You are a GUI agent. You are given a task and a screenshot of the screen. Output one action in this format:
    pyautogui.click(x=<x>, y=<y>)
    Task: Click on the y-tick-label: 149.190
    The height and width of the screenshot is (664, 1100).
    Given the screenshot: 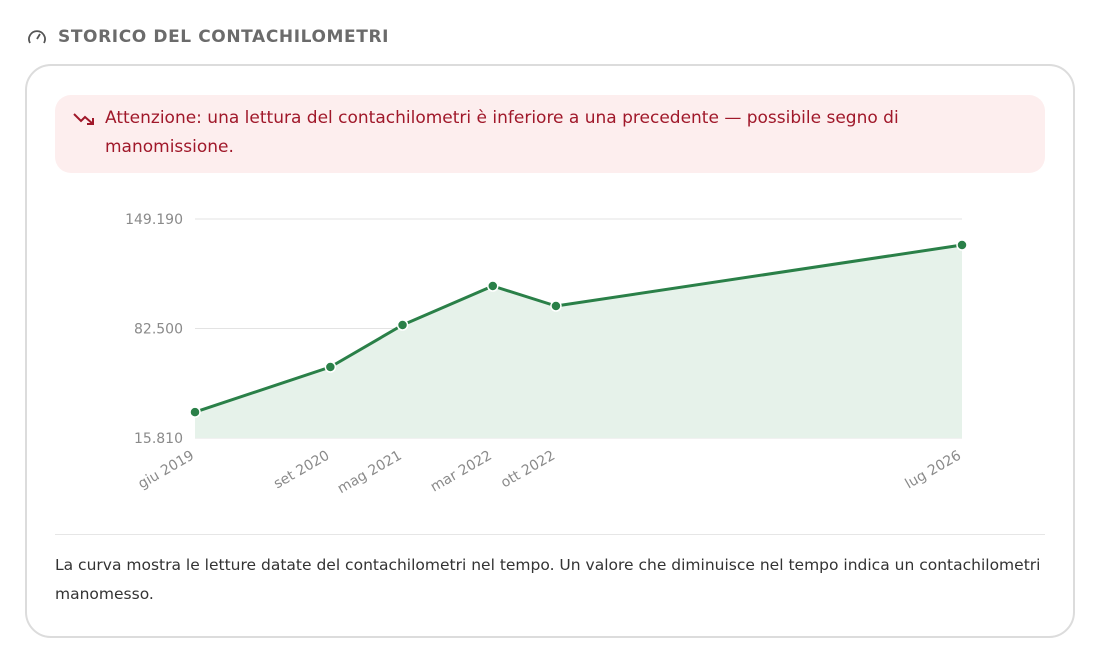 What is the action you would take?
    pyautogui.click(x=154, y=220)
    